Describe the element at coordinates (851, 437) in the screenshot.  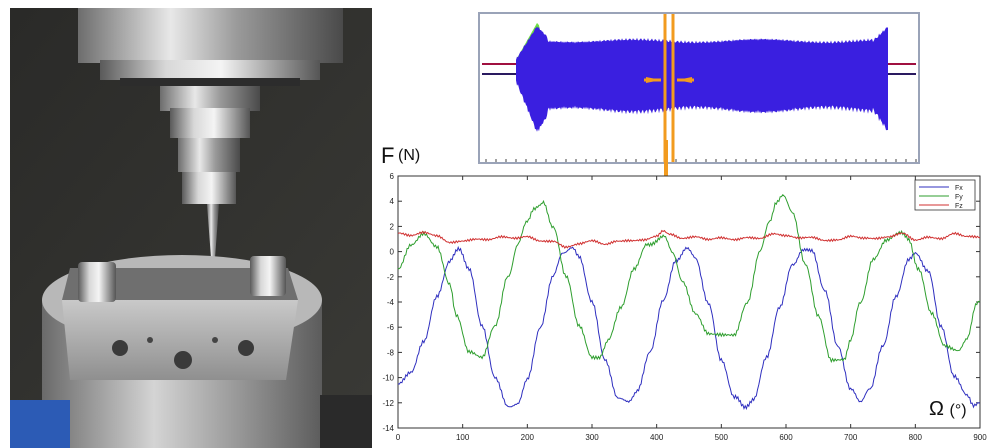
I see `x-tick-label: 700` at that location.